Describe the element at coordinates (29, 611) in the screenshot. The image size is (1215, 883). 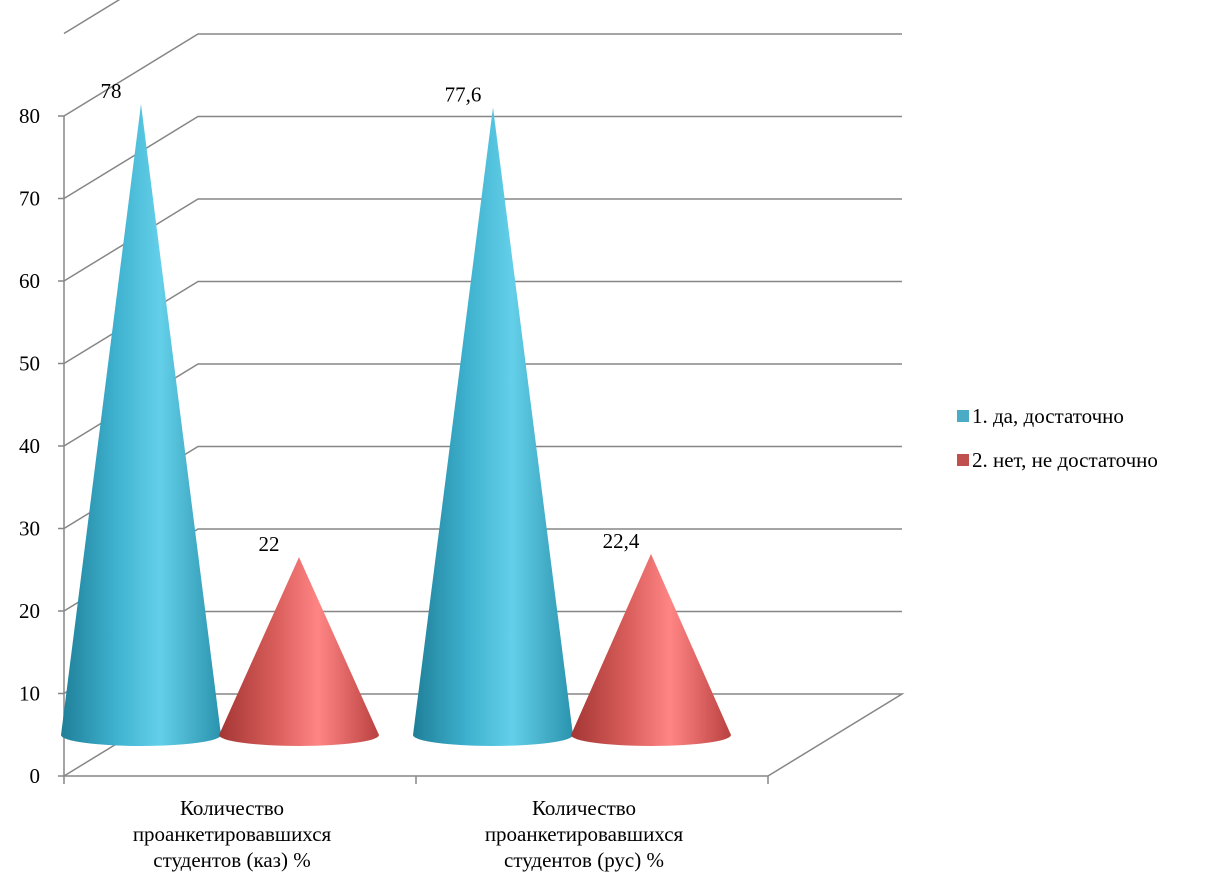
I see `y-tick-label: 20` at that location.